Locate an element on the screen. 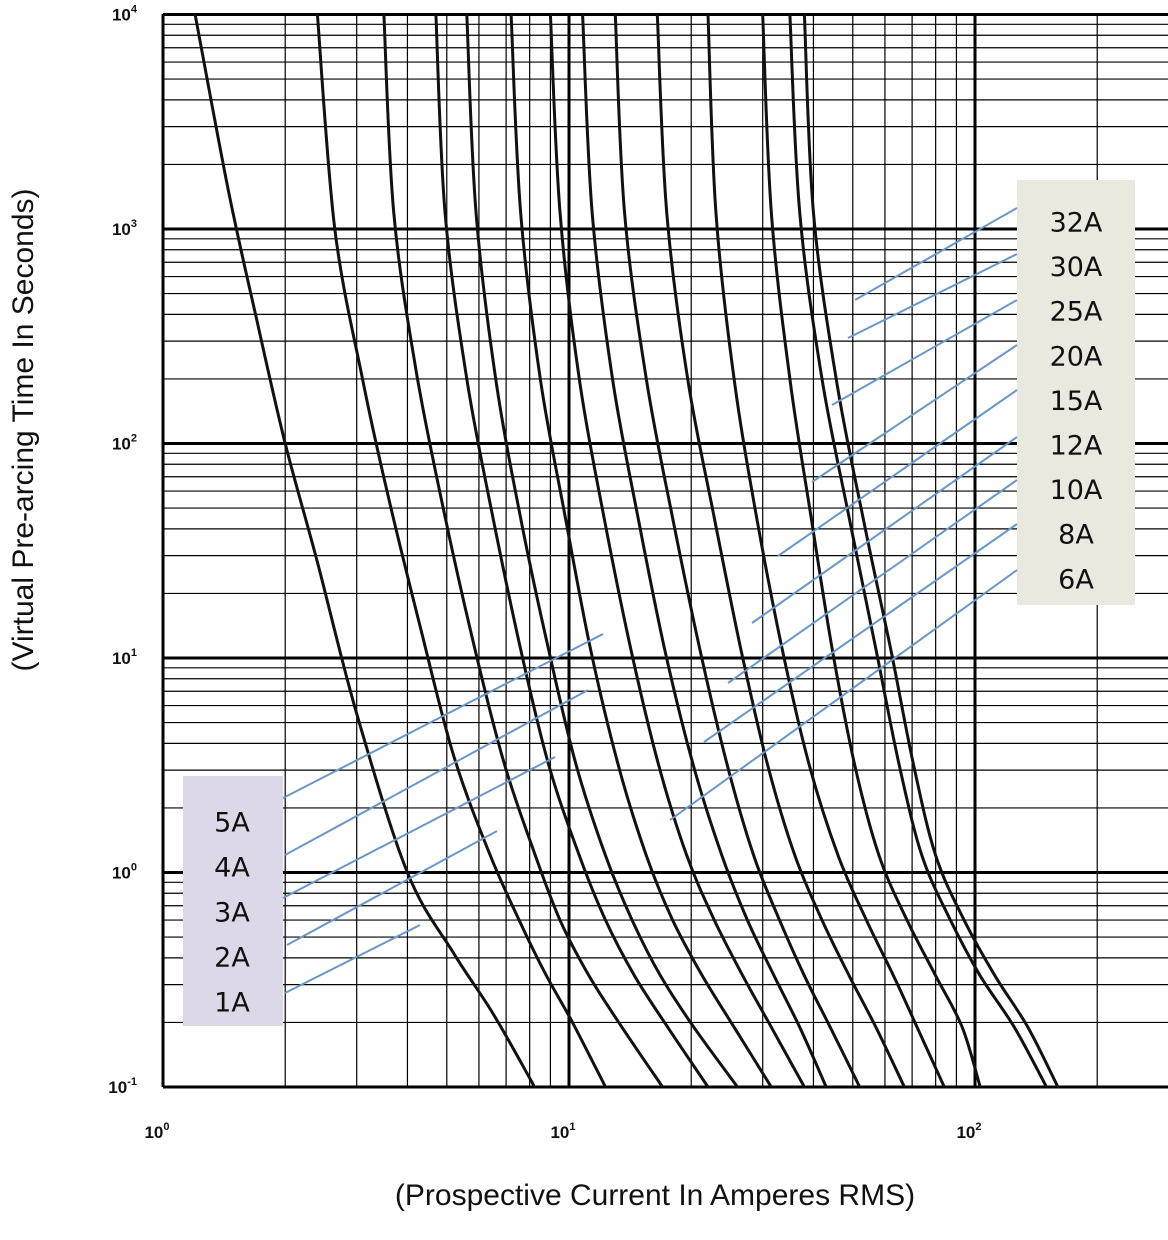 This screenshot has height=1240, width=1168. legend-label-12a: 12A is located at coordinates (1076, 446).